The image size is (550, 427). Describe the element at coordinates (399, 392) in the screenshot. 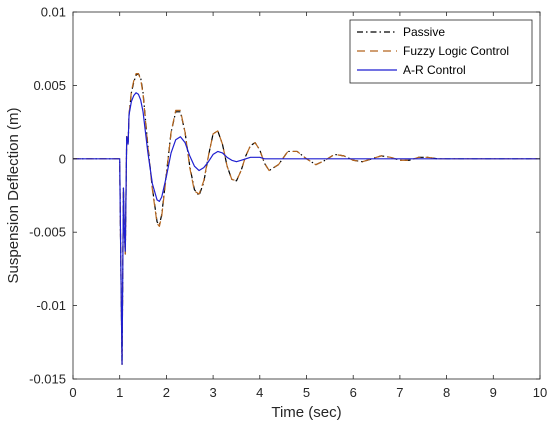

I see `x-tick-label: 7` at that location.